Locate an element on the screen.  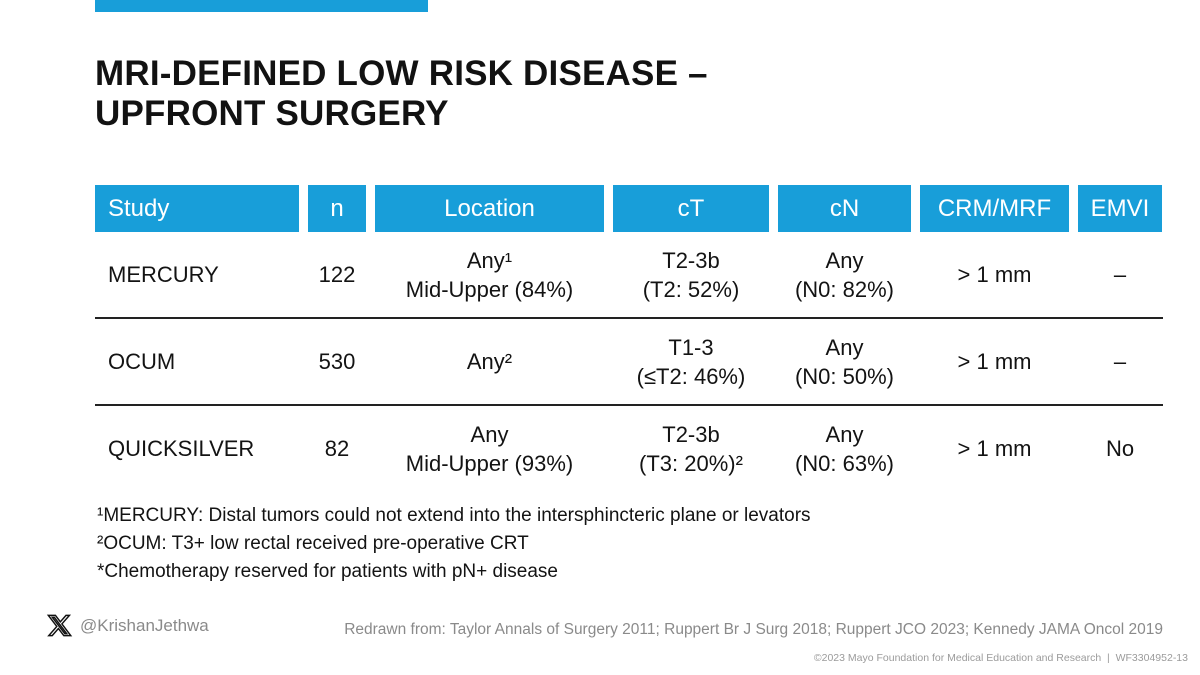
cell-n: 82 is located at coordinates (337, 448).